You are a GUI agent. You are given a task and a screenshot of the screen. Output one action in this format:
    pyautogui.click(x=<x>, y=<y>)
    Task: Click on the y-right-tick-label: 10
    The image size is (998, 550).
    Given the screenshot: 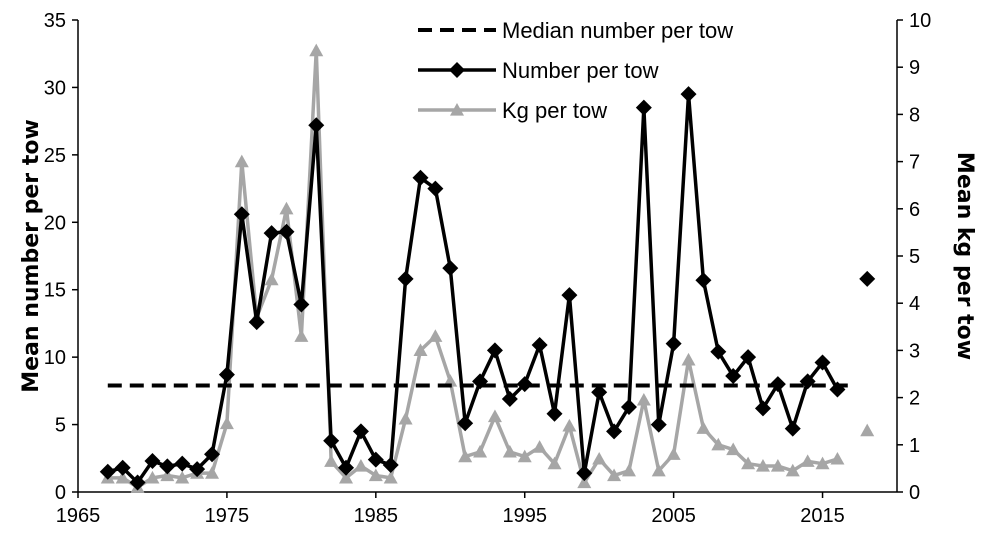 What is the action you would take?
    pyautogui.click(x=920, y=21)
    